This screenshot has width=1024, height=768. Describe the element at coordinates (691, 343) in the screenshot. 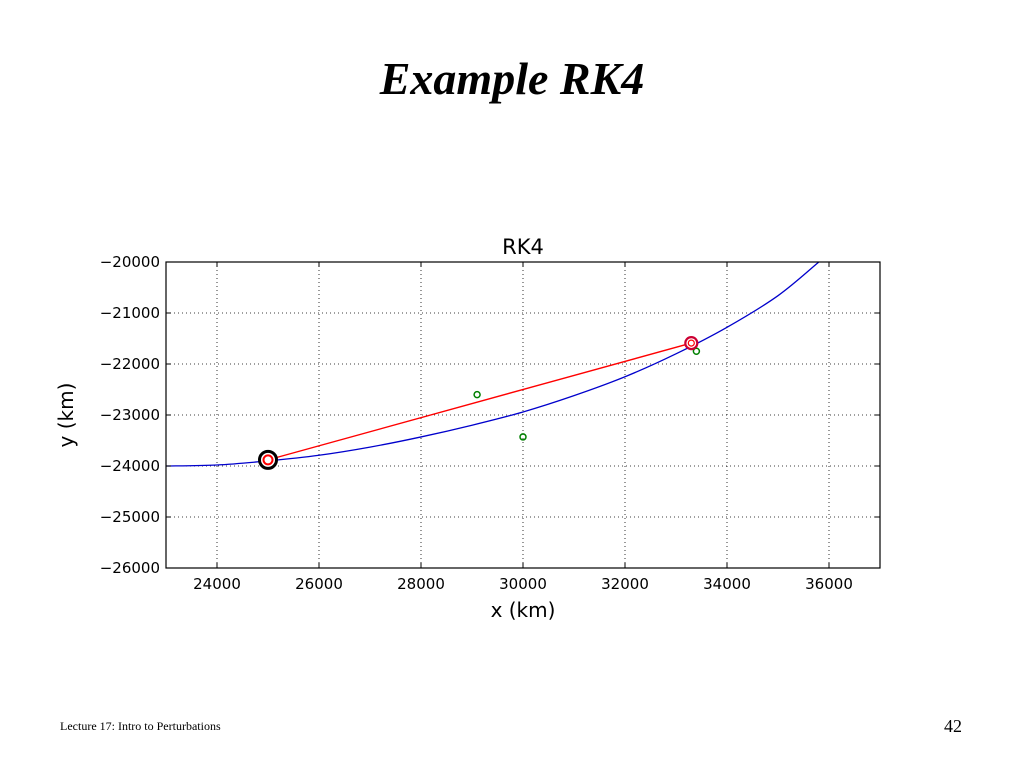

I see `end-point-inner` at that location.